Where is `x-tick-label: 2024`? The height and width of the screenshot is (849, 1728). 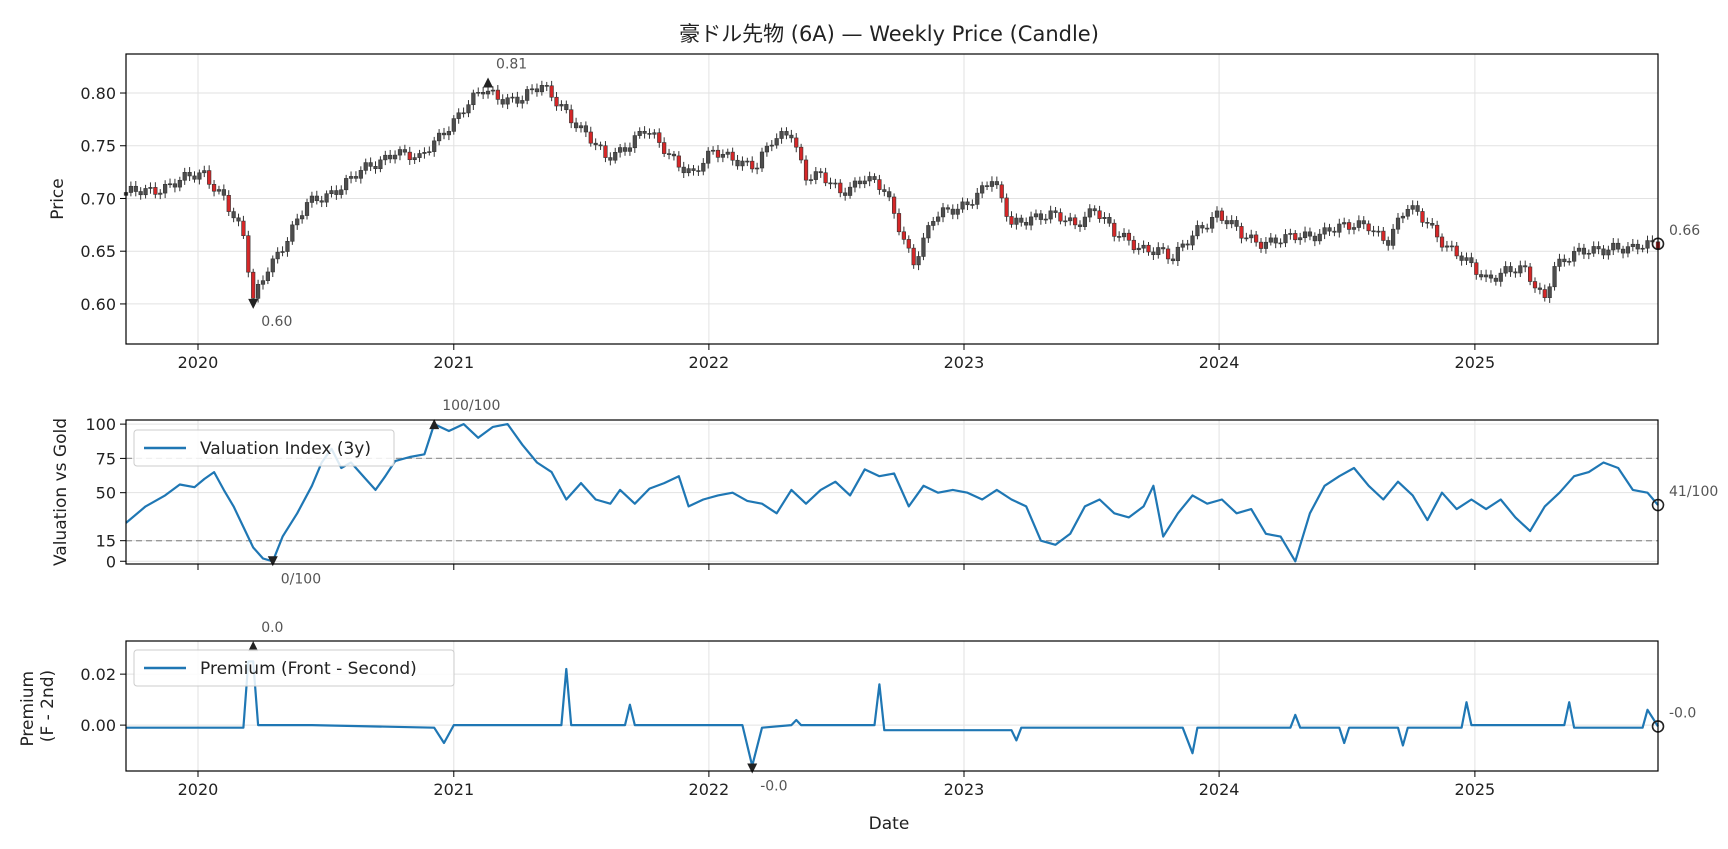
x-tick-label: 2024 is located at coordinates (1219, 362).